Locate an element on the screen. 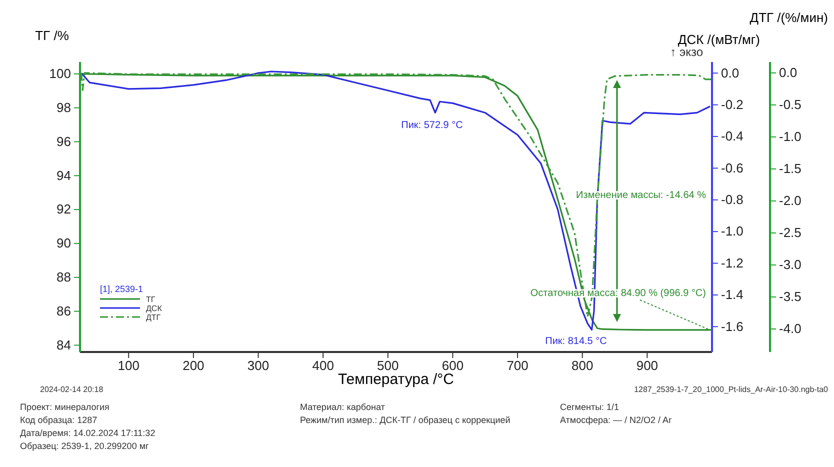 The width and height of the screenshot is (834, 467). y-axis-title: ТГ /% is located at coordinates (52, 35).